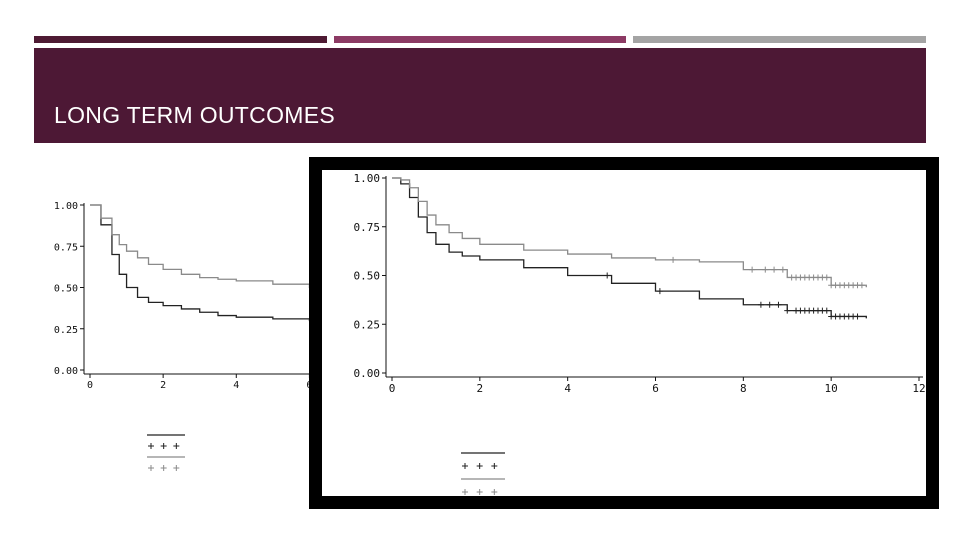  What do you see at coordinates (367, 227) in the screenshot?
I see `os-y-tick-label: 0.75` at bounding box center [367, 227].